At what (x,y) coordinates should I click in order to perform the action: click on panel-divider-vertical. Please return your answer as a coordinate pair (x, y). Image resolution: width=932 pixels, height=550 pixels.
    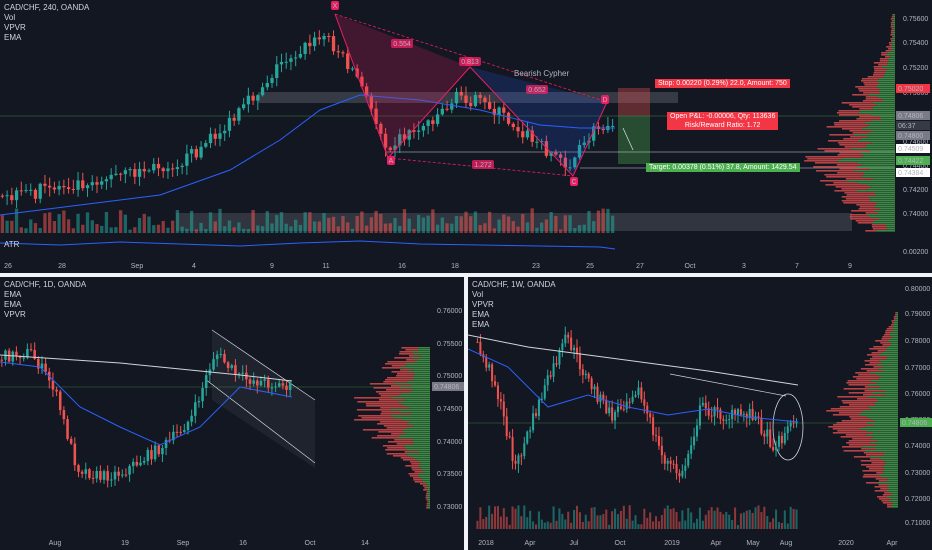
    Looking at the image, I should click on (466, 413).